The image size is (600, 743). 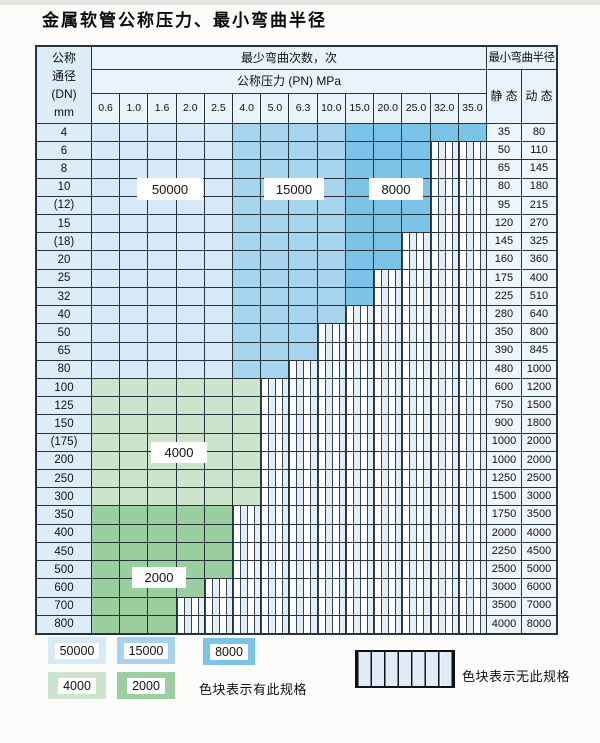 I want to click on dynamic-radius-cell: 2500, so click(x=538, y=479).